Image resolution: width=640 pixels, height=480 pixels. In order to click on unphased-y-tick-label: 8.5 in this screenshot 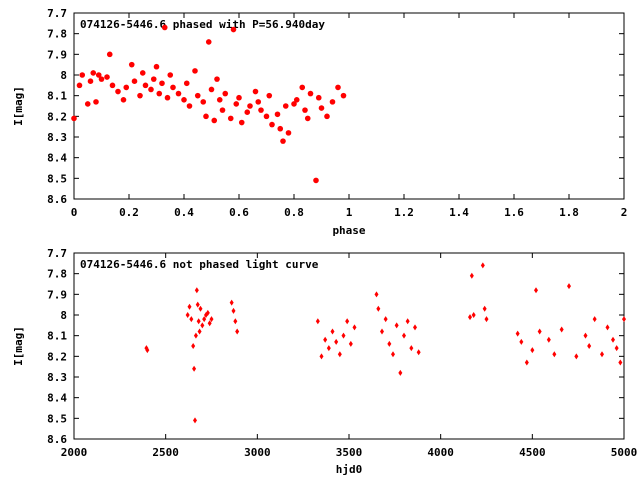, I will do `click(57, 418)`.